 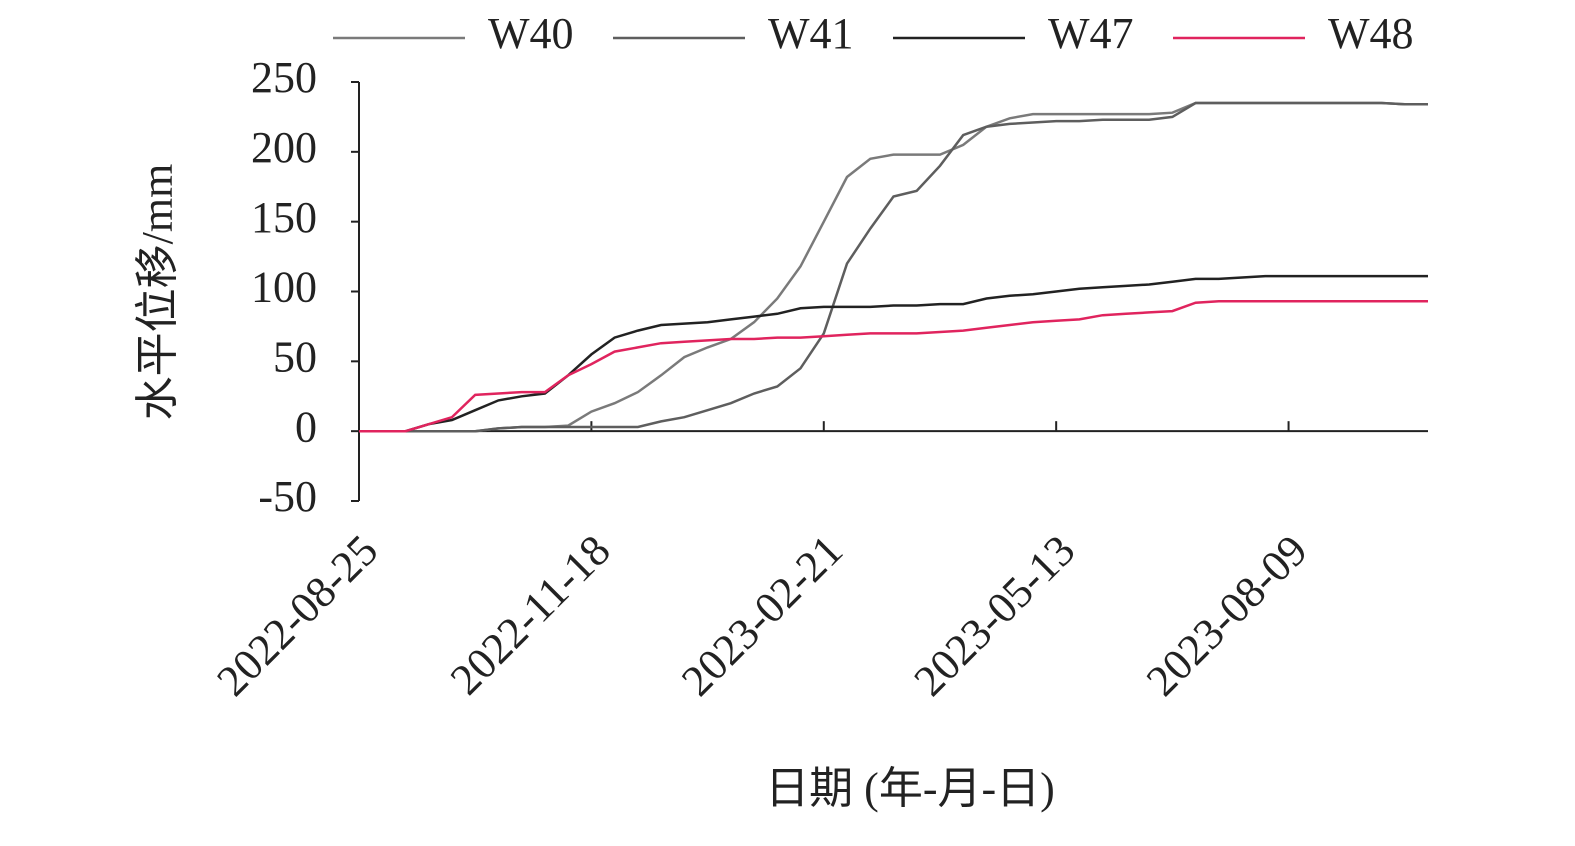 I want to click on legend-label: W41, so click(x=811, y=33).